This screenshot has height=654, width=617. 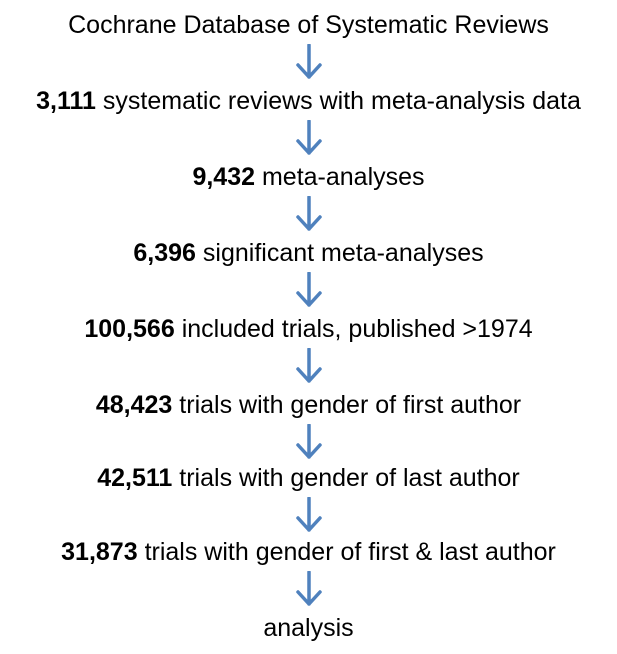 I want to click on step-count: 42,511, so click(x=135, y=478).